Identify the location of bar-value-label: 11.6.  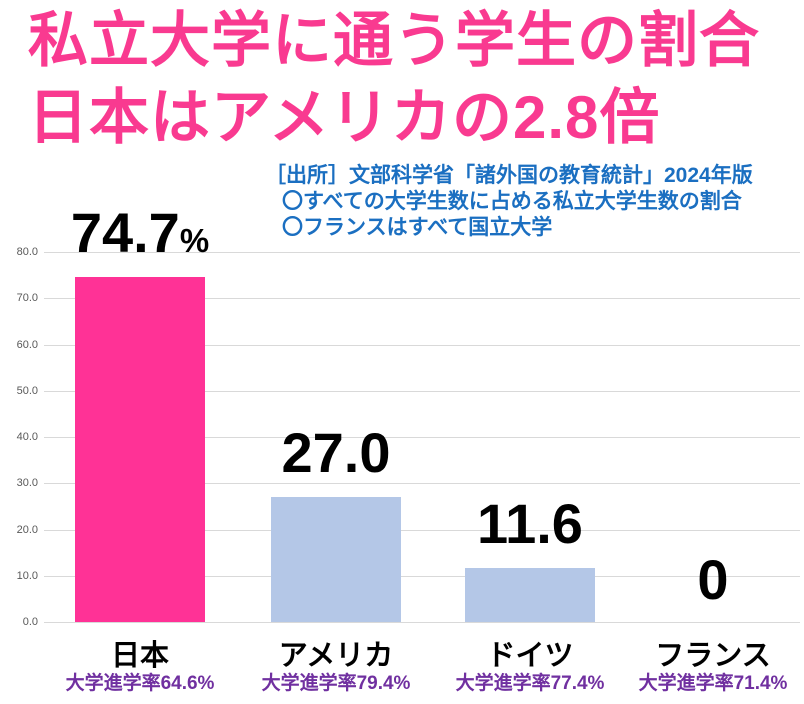
(530, 524).